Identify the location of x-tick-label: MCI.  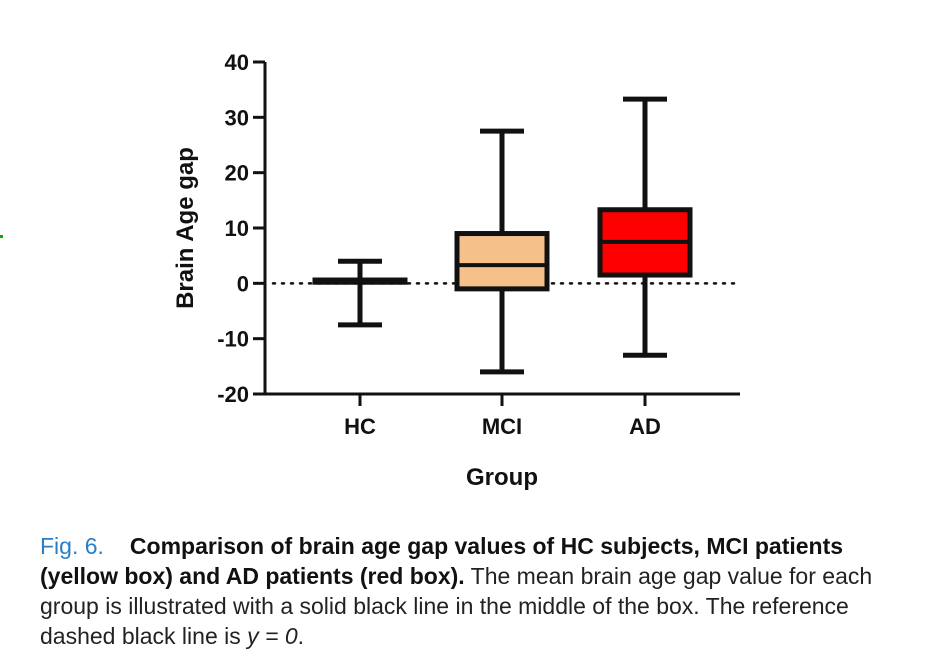
(502, 426).